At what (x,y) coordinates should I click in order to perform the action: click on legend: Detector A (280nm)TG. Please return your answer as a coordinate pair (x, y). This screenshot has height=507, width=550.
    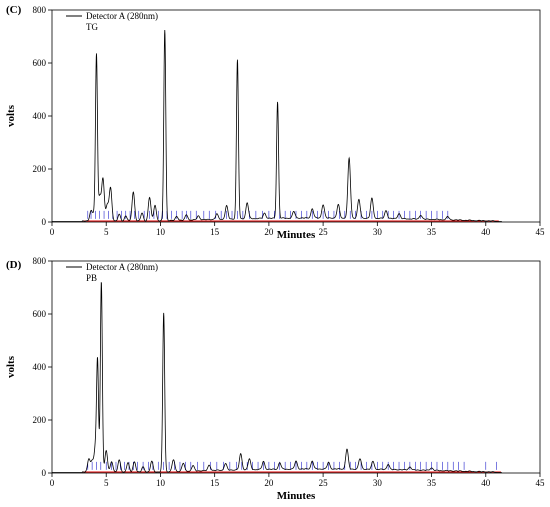
    Looking at the image, I should click on (112, 21).